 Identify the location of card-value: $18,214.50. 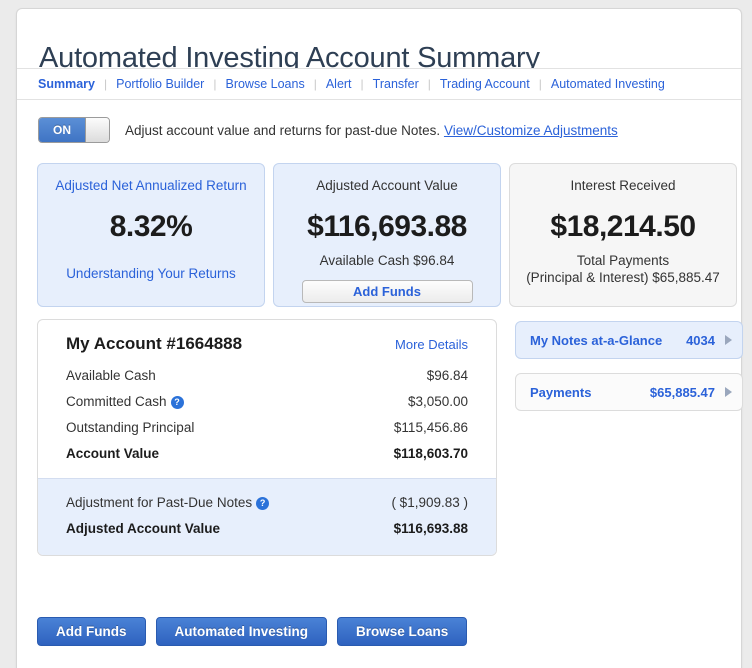
(623, 227).